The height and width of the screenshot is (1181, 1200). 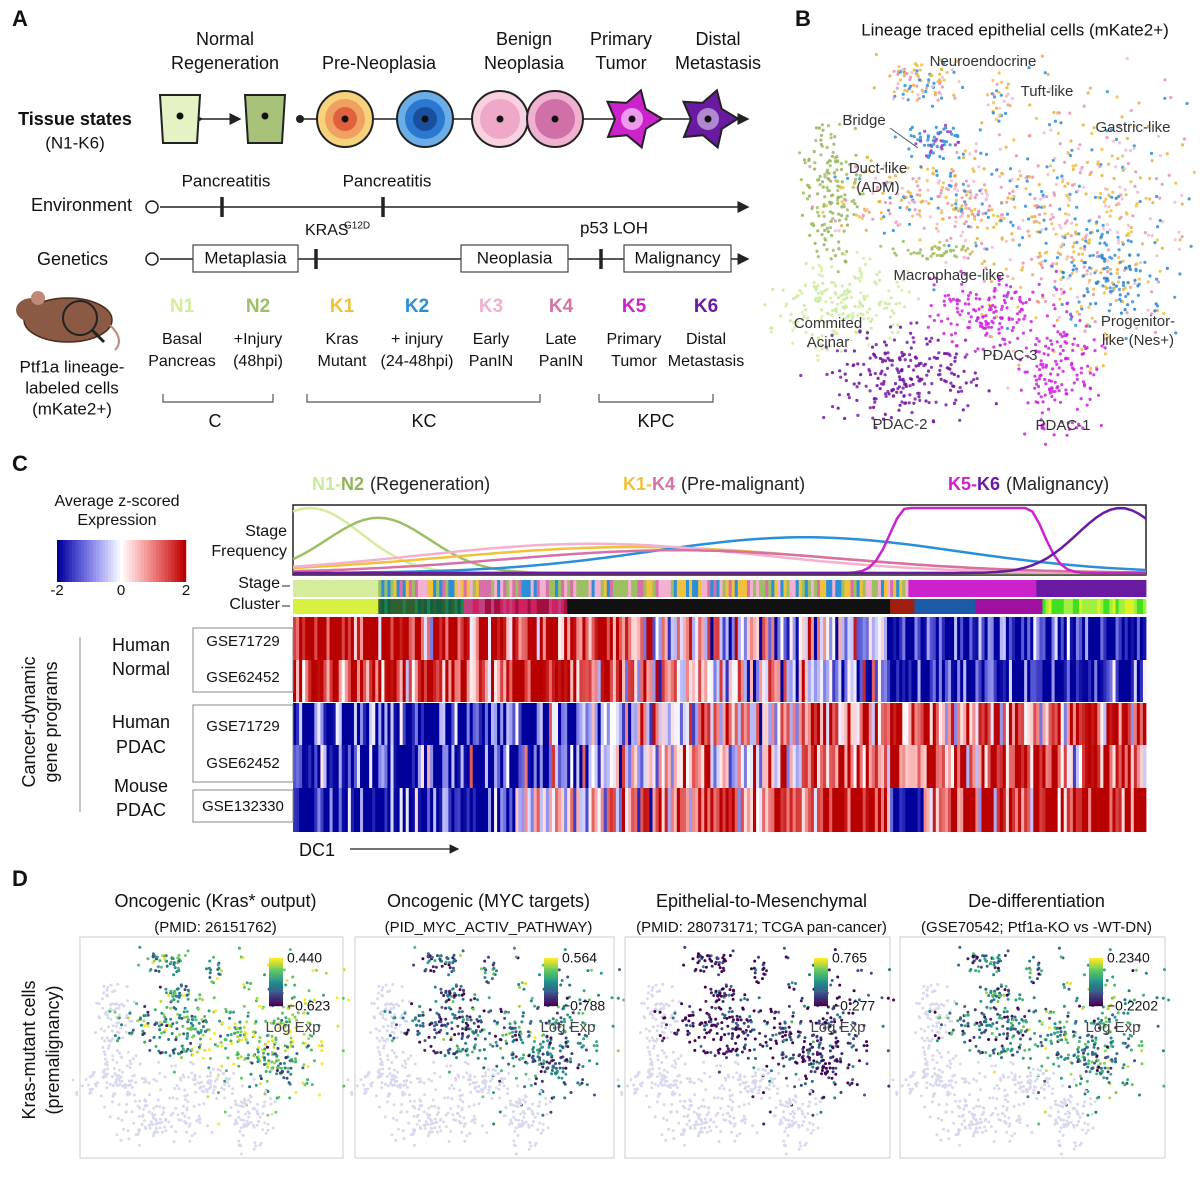 What do you see at coordinates (425, 119) in the screenshot?
I see `nucleus` at bounding box center [425, 119].